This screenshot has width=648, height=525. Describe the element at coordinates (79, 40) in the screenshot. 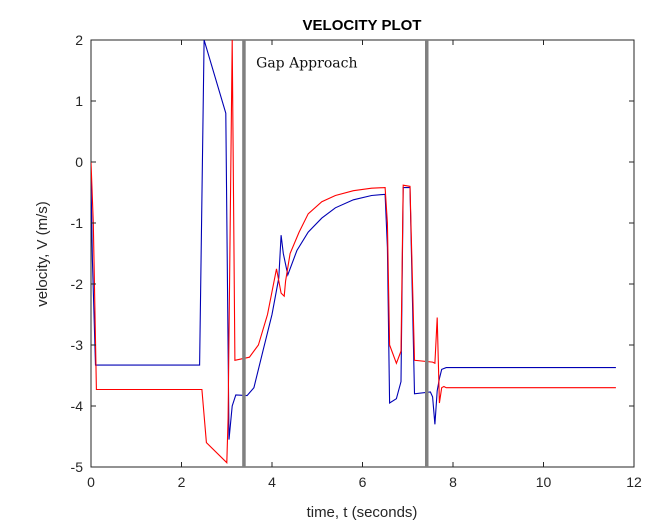

I see `y-tick-label: 2` at that location.